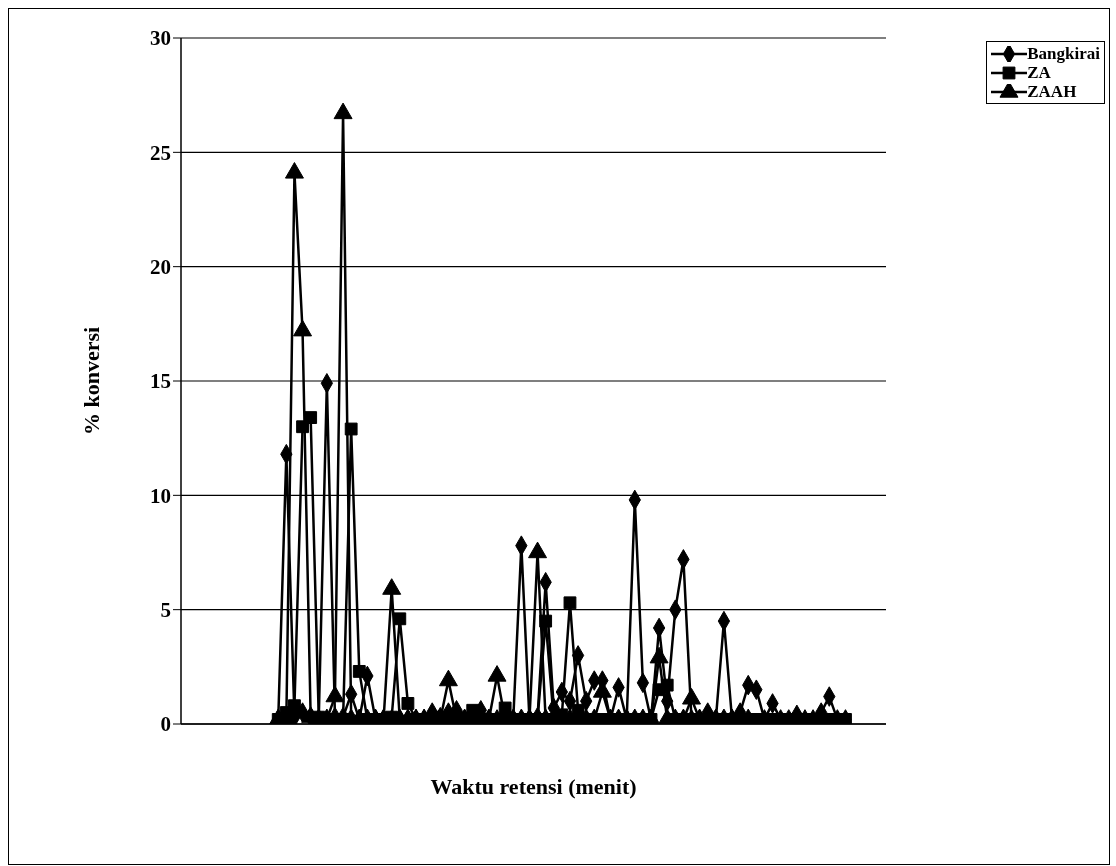 Image resolution: width=1116 pixels, height=866 pixels. What do you see at coordinates (1052, 91) in the screenshot?
I see `legend-label: ZAAH` at bounding box center [1052, 91].